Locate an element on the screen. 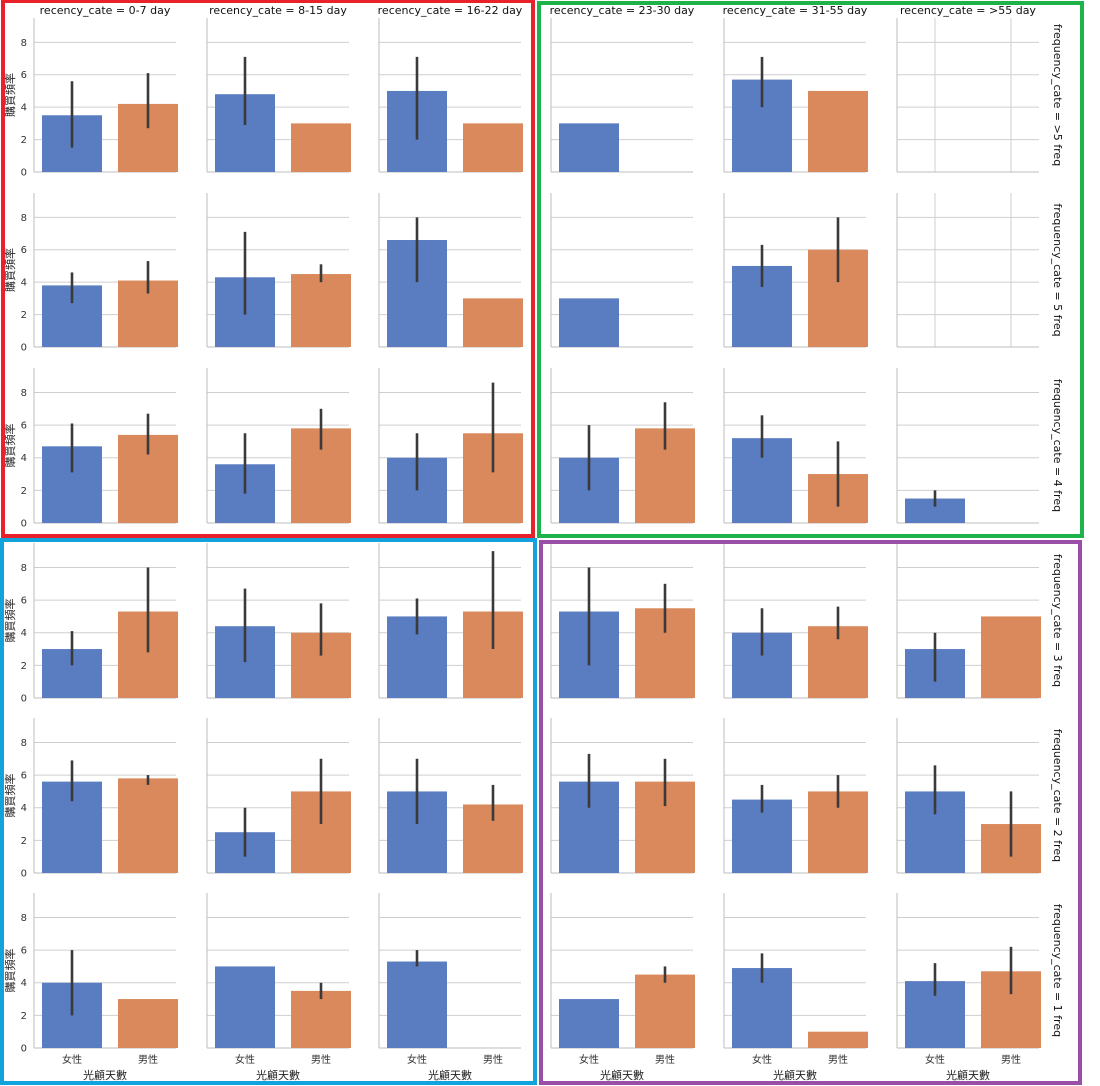  row-title: frequency_cate = 1 freq is located at coordinates (1057, 970).